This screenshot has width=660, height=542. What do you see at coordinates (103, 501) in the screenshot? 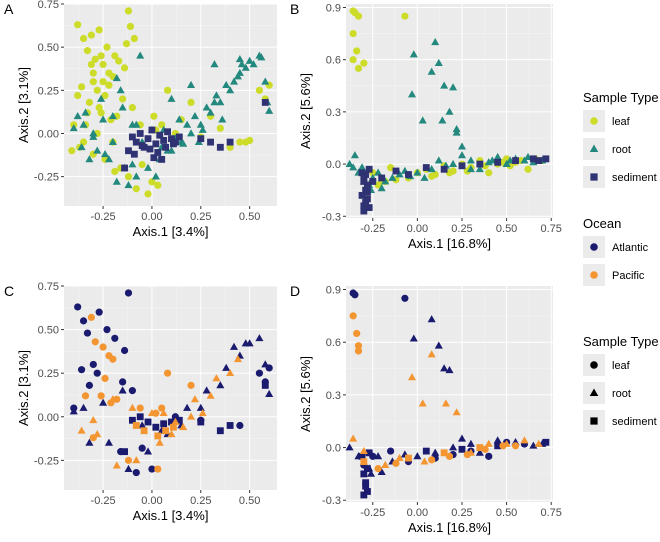
I see `x-tick-label: -0.25` at bounding box center [103, 501].